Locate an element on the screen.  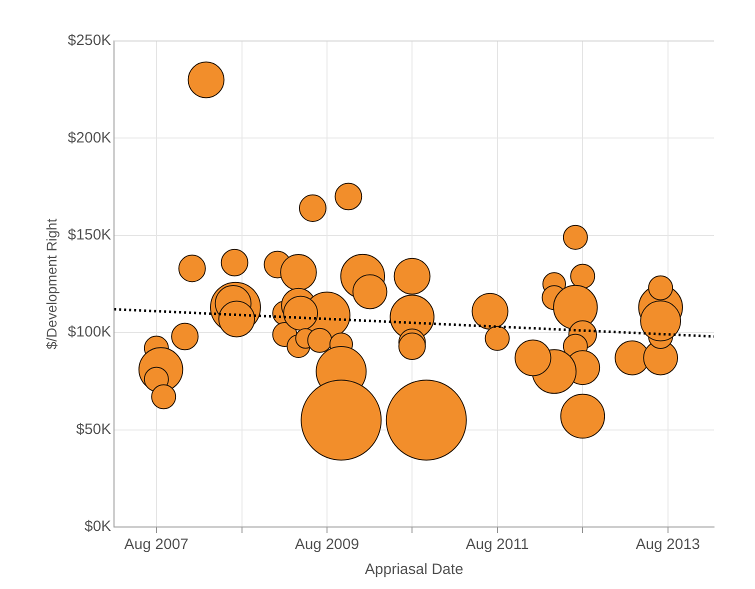
x-tick-label: Aug 2011 is located at coordinates (497, 545).